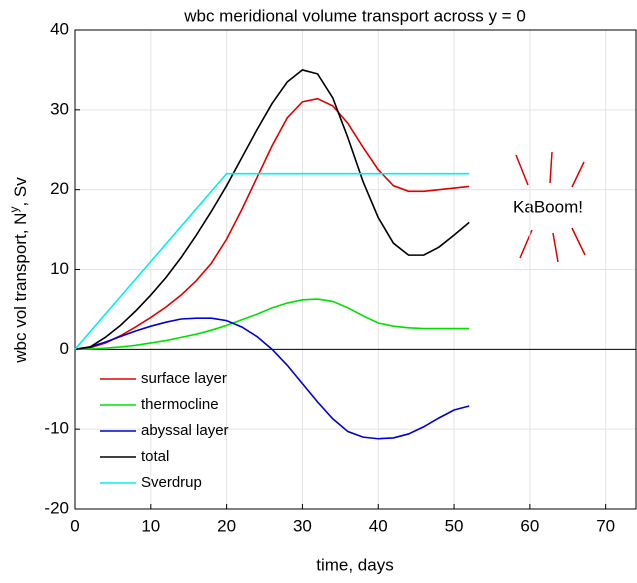 The height and width of the screenshot is (583, 637). Describe the element at coordinates (302, 525) in the screenshot. I see `x-tick-label: 30` at that location.